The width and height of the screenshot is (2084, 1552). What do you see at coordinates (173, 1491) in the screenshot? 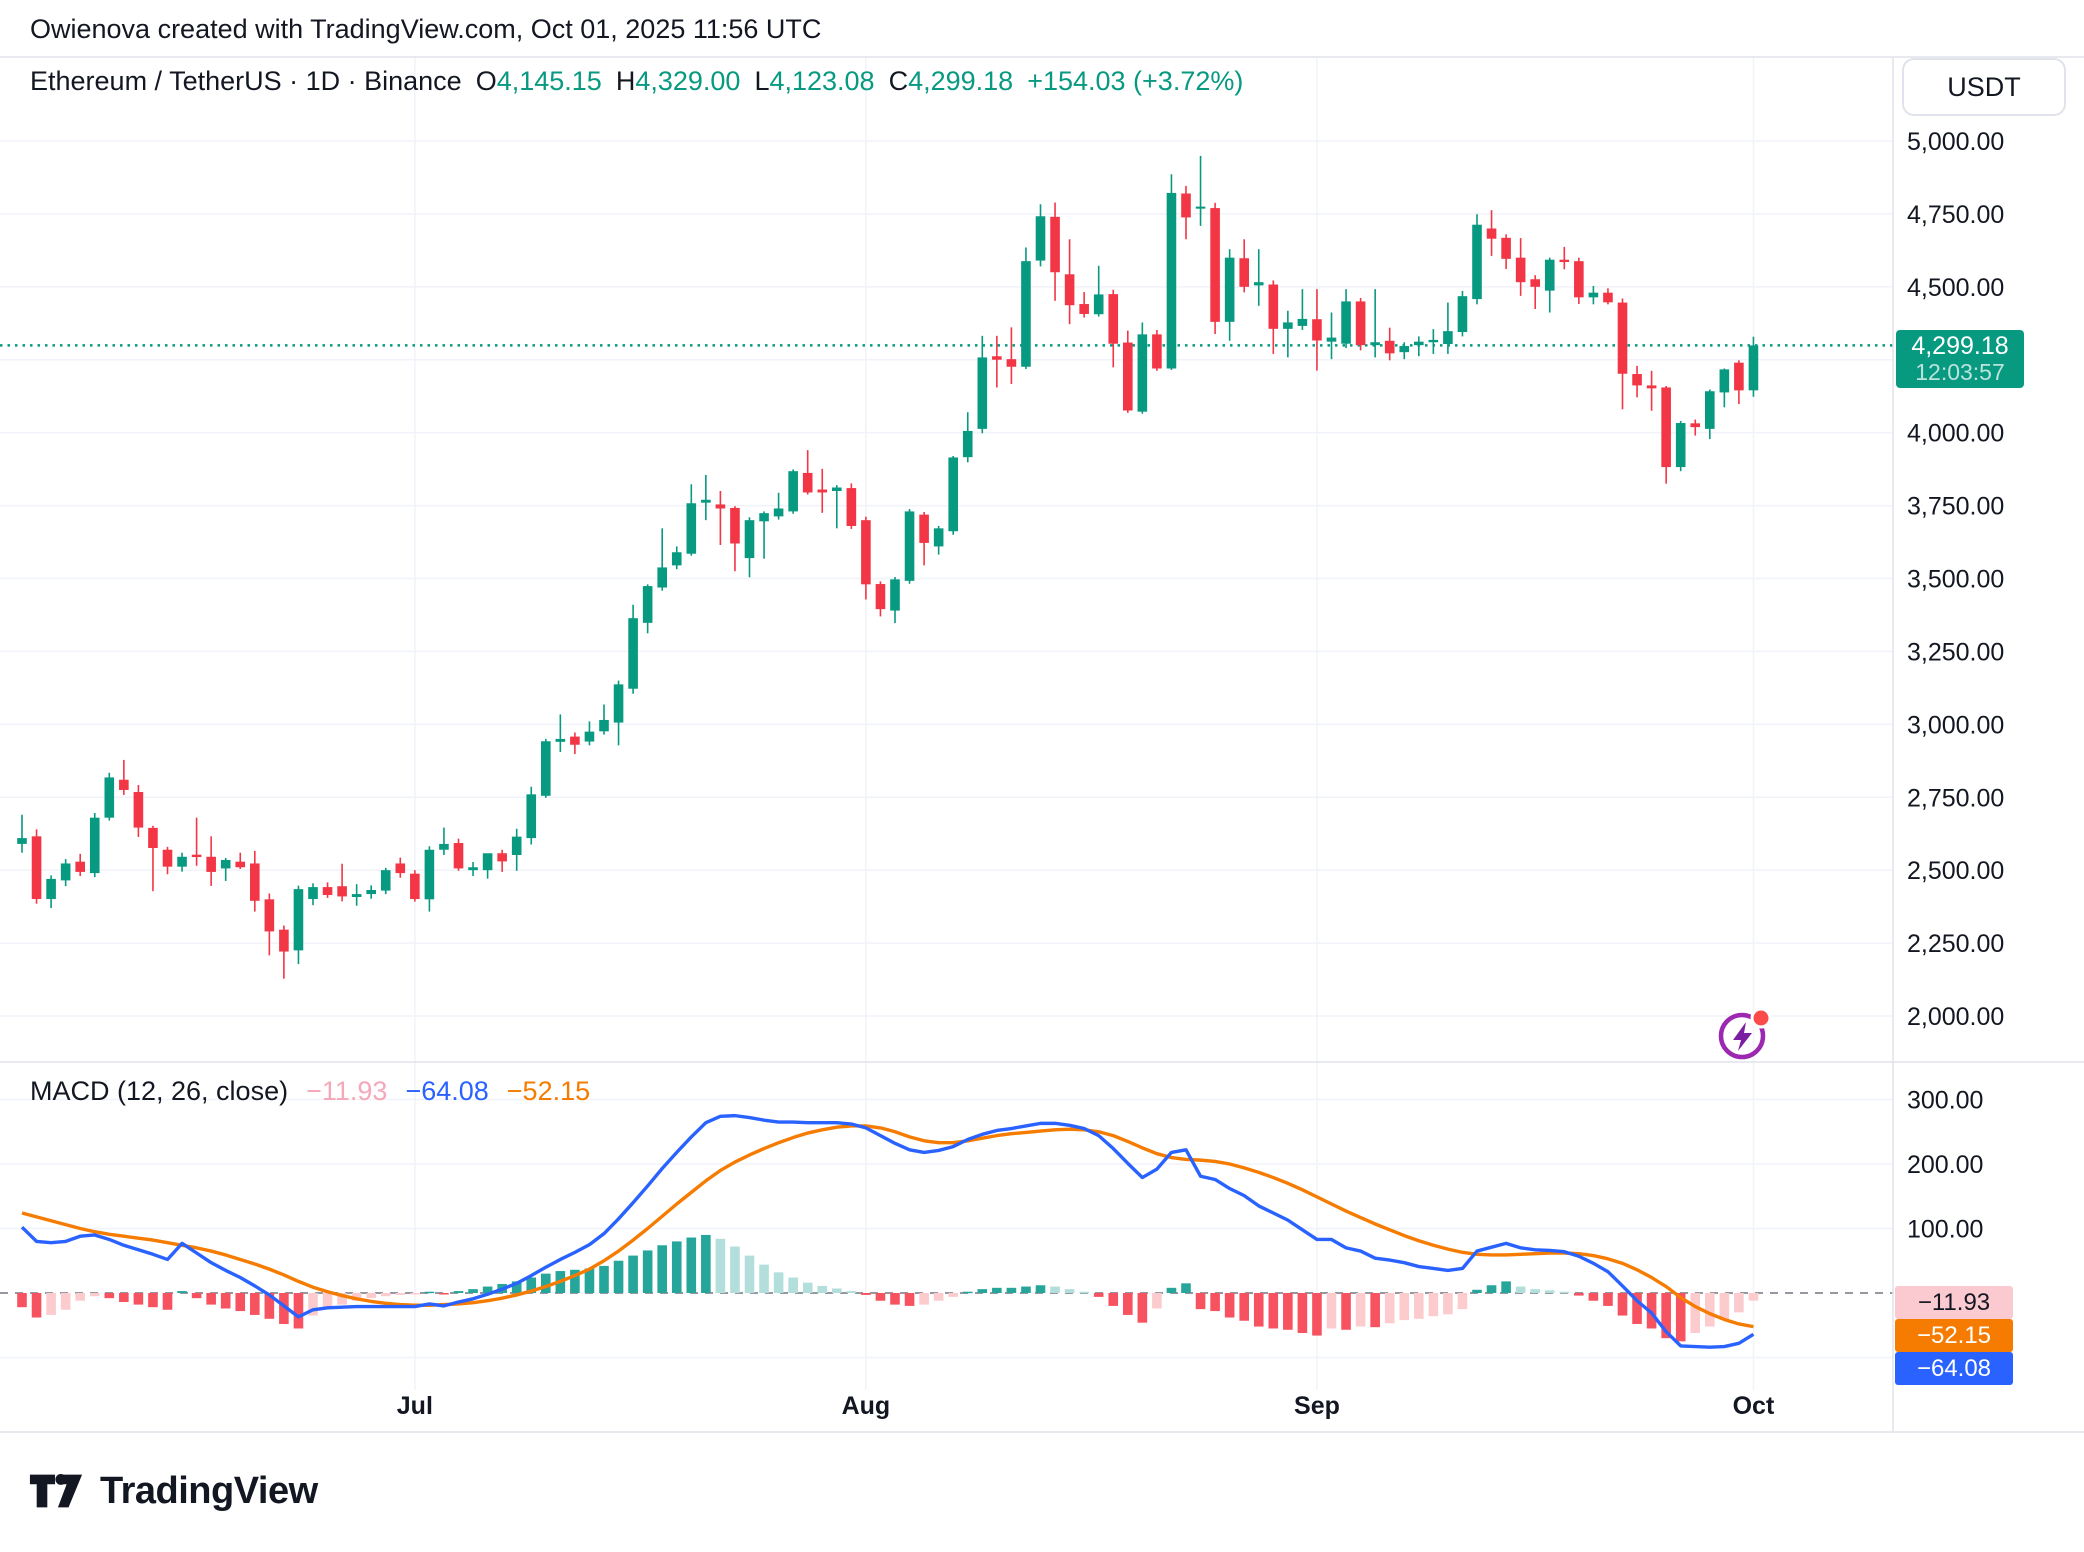
I see `tradingview-logo: TradingView` at bounding box center [173, 1491].